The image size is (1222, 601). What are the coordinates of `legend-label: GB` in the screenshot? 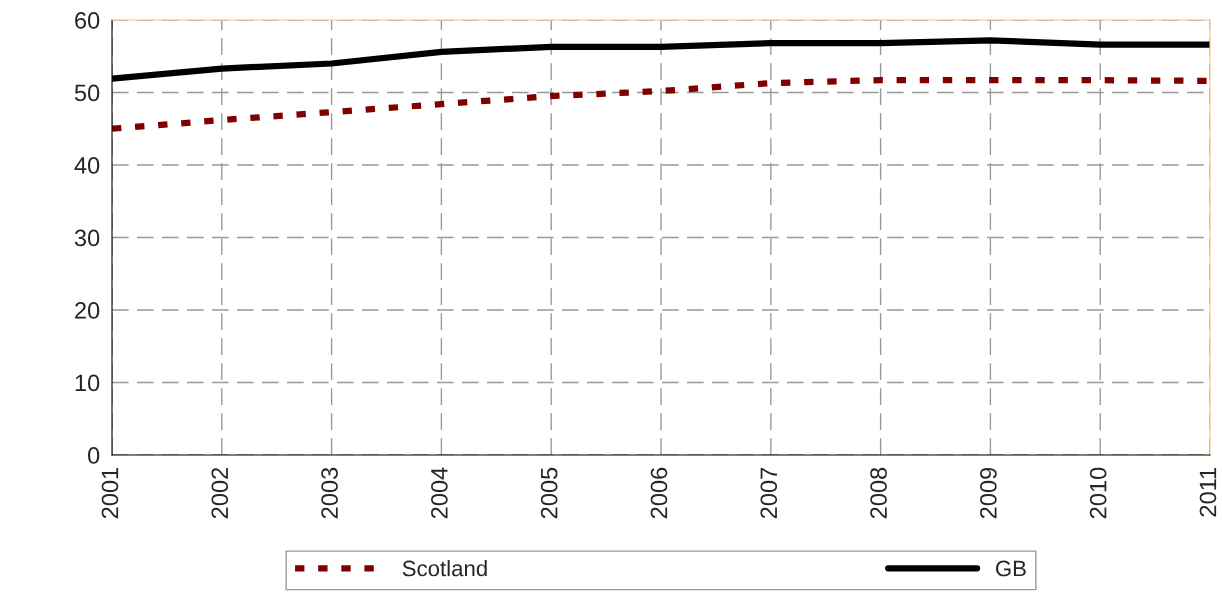 It's located at (1010, 568).